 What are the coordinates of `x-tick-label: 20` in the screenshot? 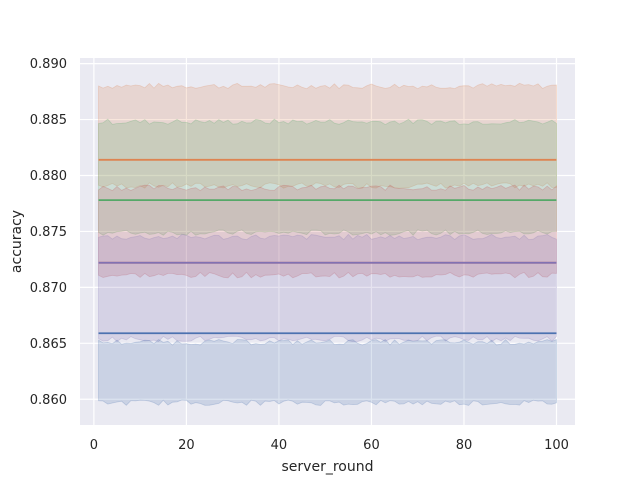 It's located at (186, 445).